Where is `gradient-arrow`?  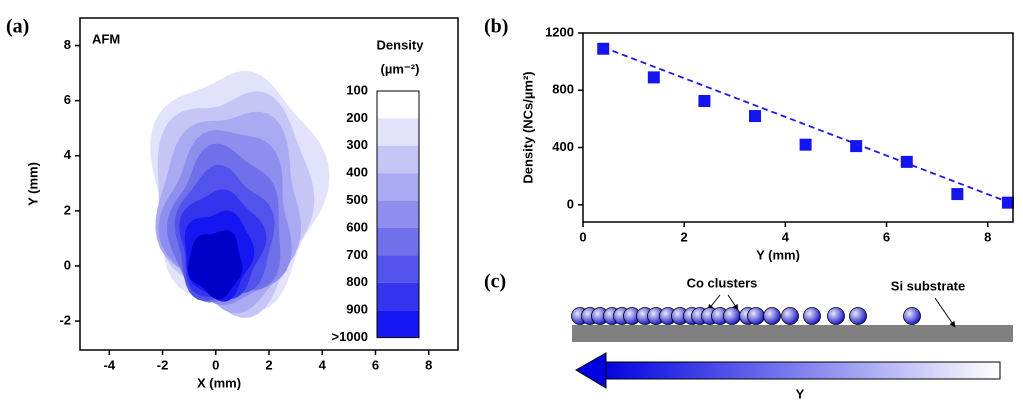
gradient-arrow is located at coordinates (800, 370).